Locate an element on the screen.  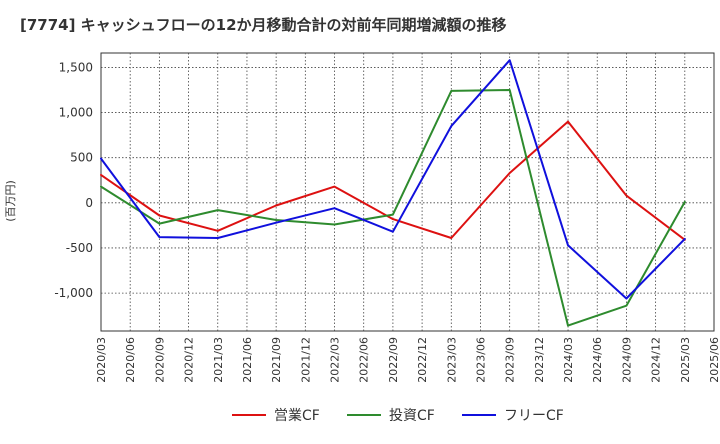
x-tick-label: 2020/12 is located at coordinates (189, 360).